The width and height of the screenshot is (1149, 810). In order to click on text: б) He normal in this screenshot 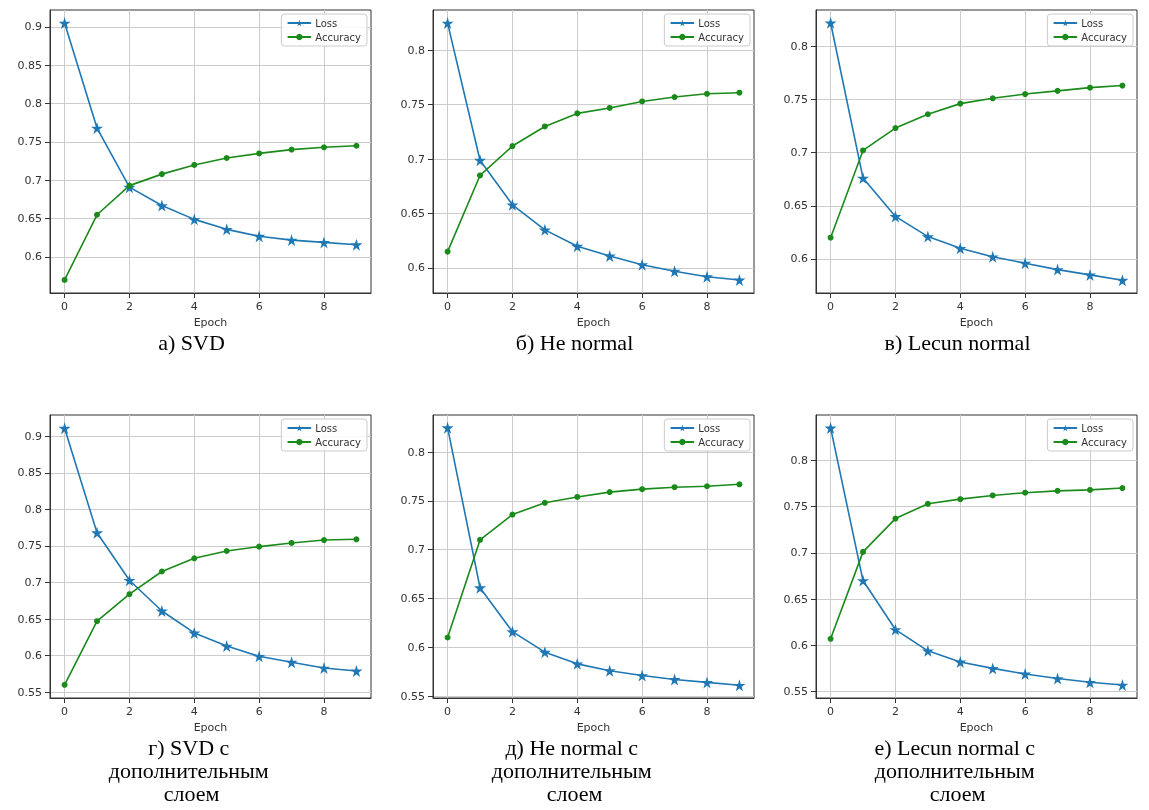, I will do `click(574, 342)`.